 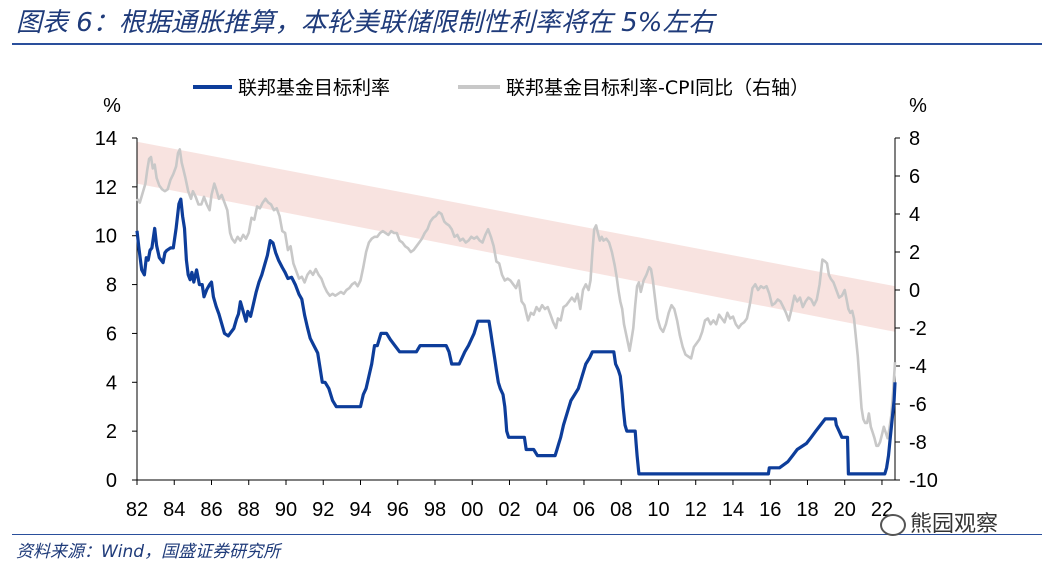 I want to click on left-tick-label: 6, so click(x=111, y=334).